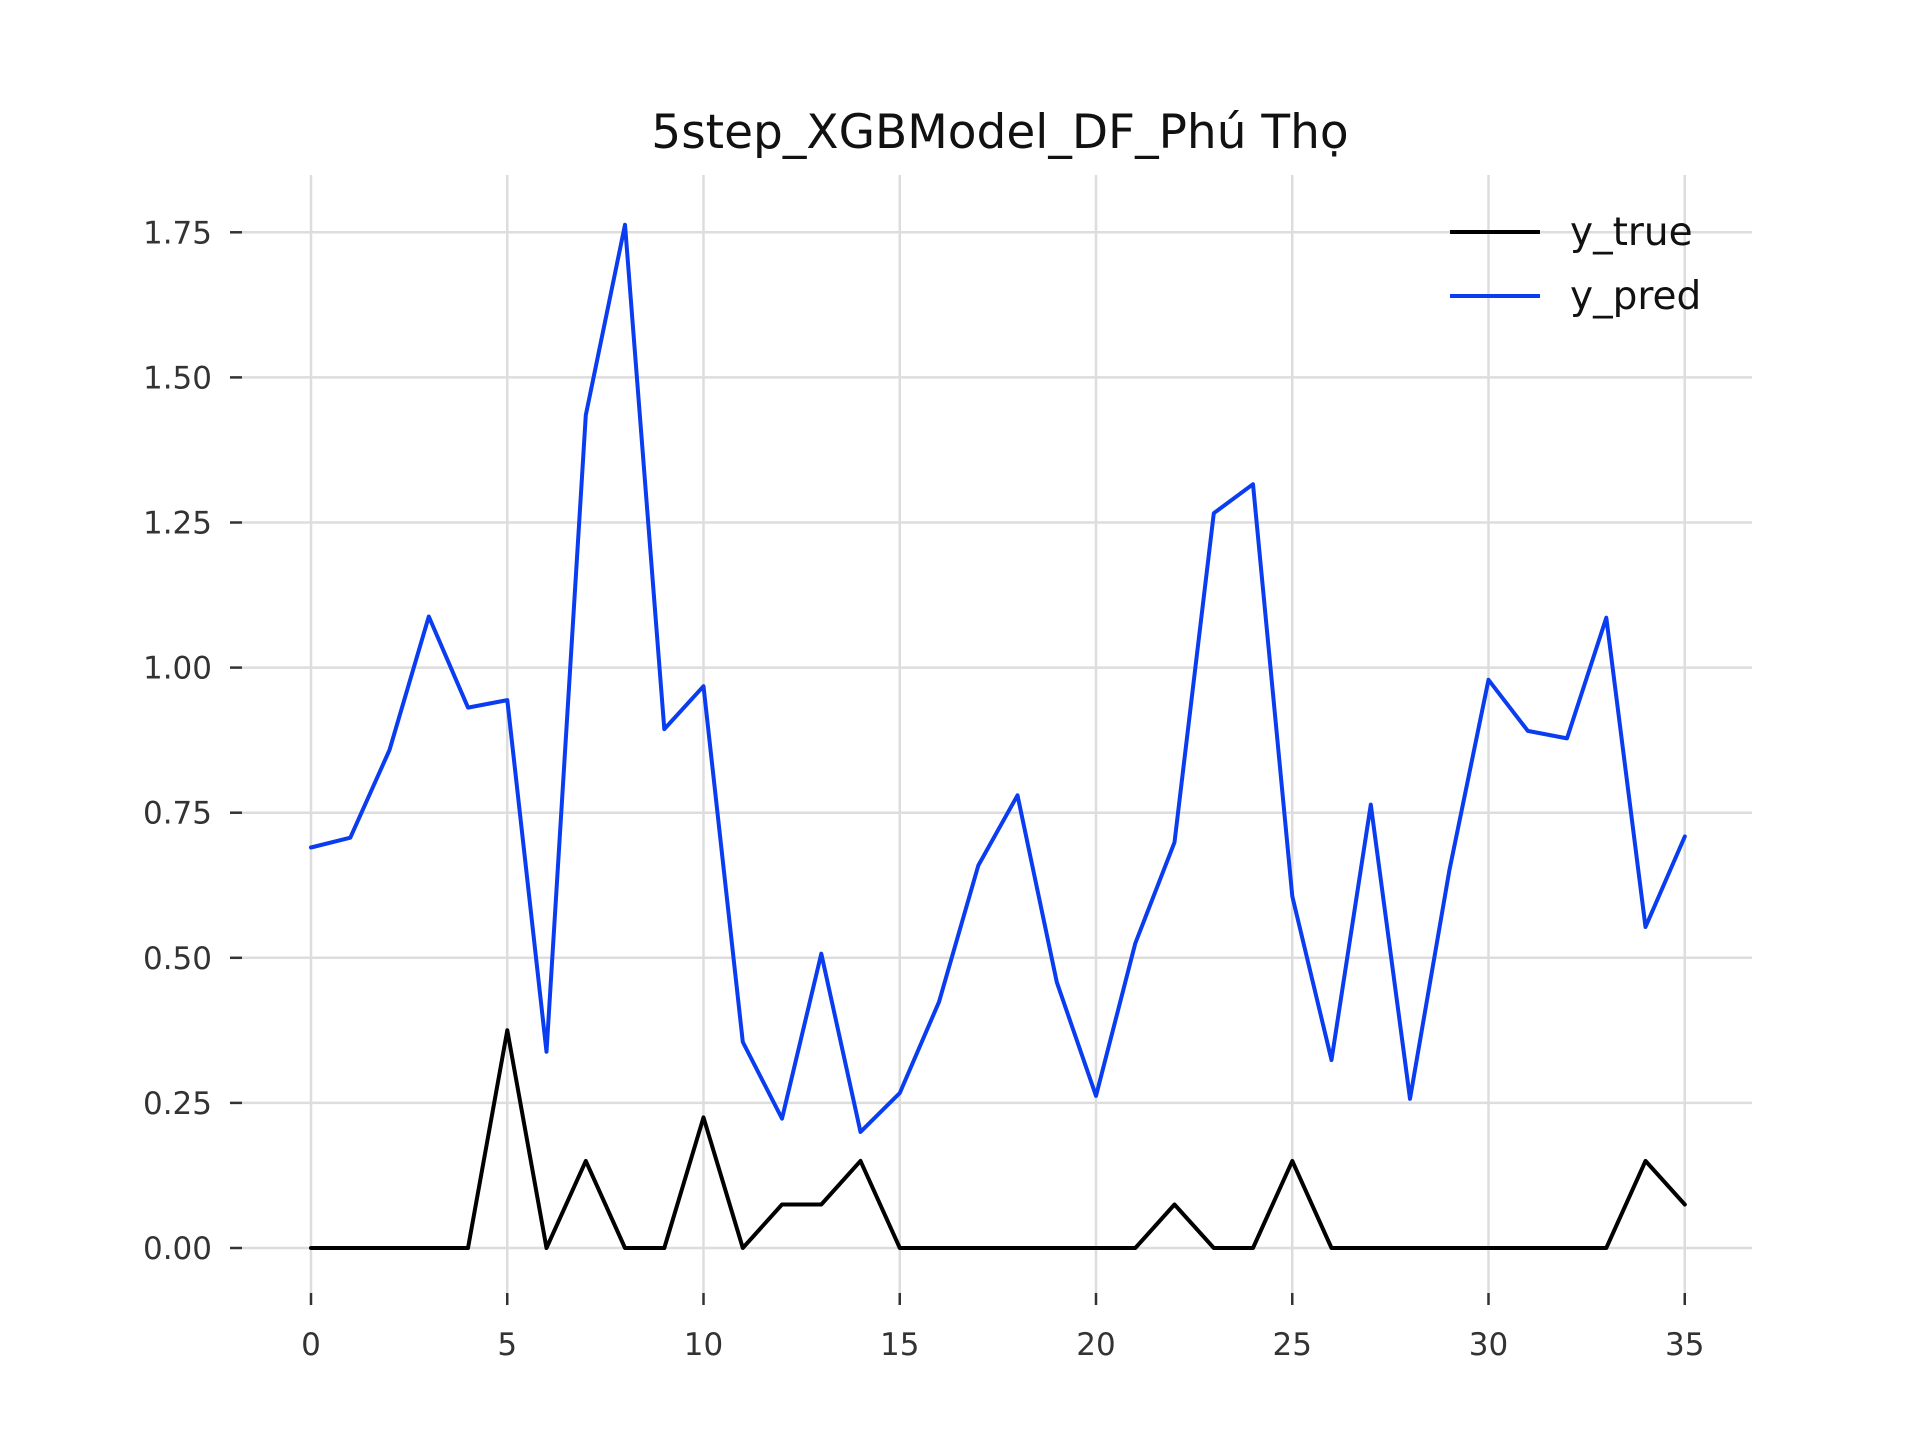  What do you see at coordinates (177, 1104) in the screenshot?
I see `y-tick-label: 0.25` at bounding box center [177, 1104].